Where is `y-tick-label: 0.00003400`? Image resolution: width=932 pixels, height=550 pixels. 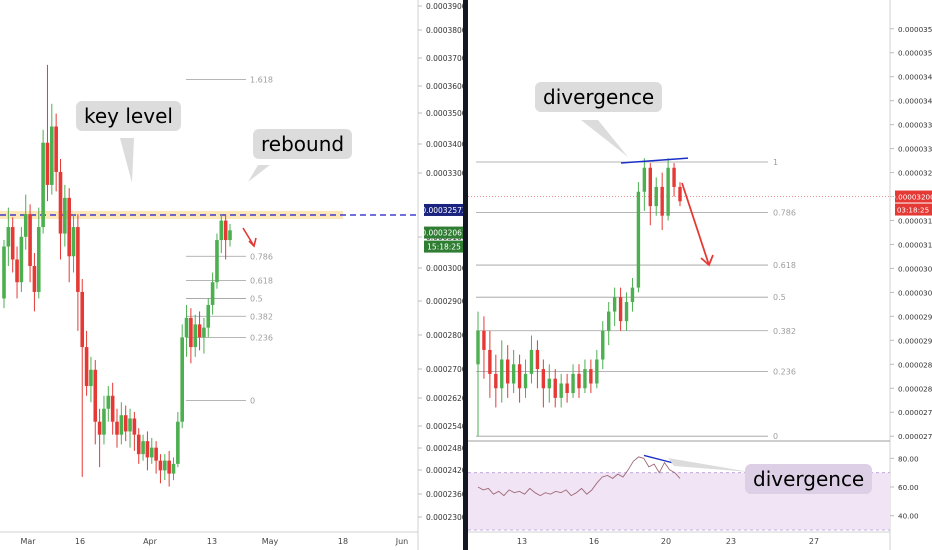
y-tick-label: 0.00003400 is located at coordinates (915, 101).